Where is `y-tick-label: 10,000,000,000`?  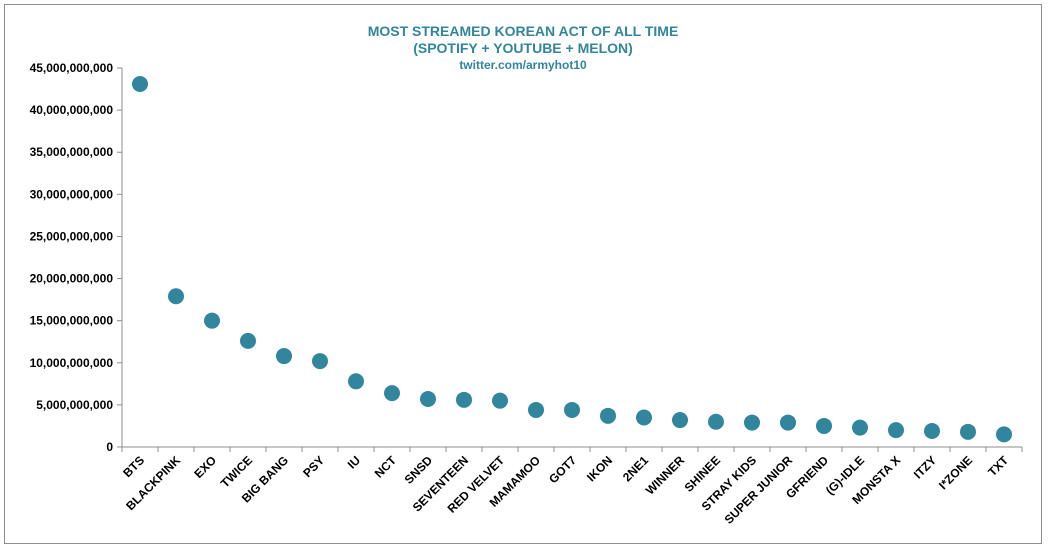
y-tick-label: 10,000,000,000 is located at coordinates (72, 363).